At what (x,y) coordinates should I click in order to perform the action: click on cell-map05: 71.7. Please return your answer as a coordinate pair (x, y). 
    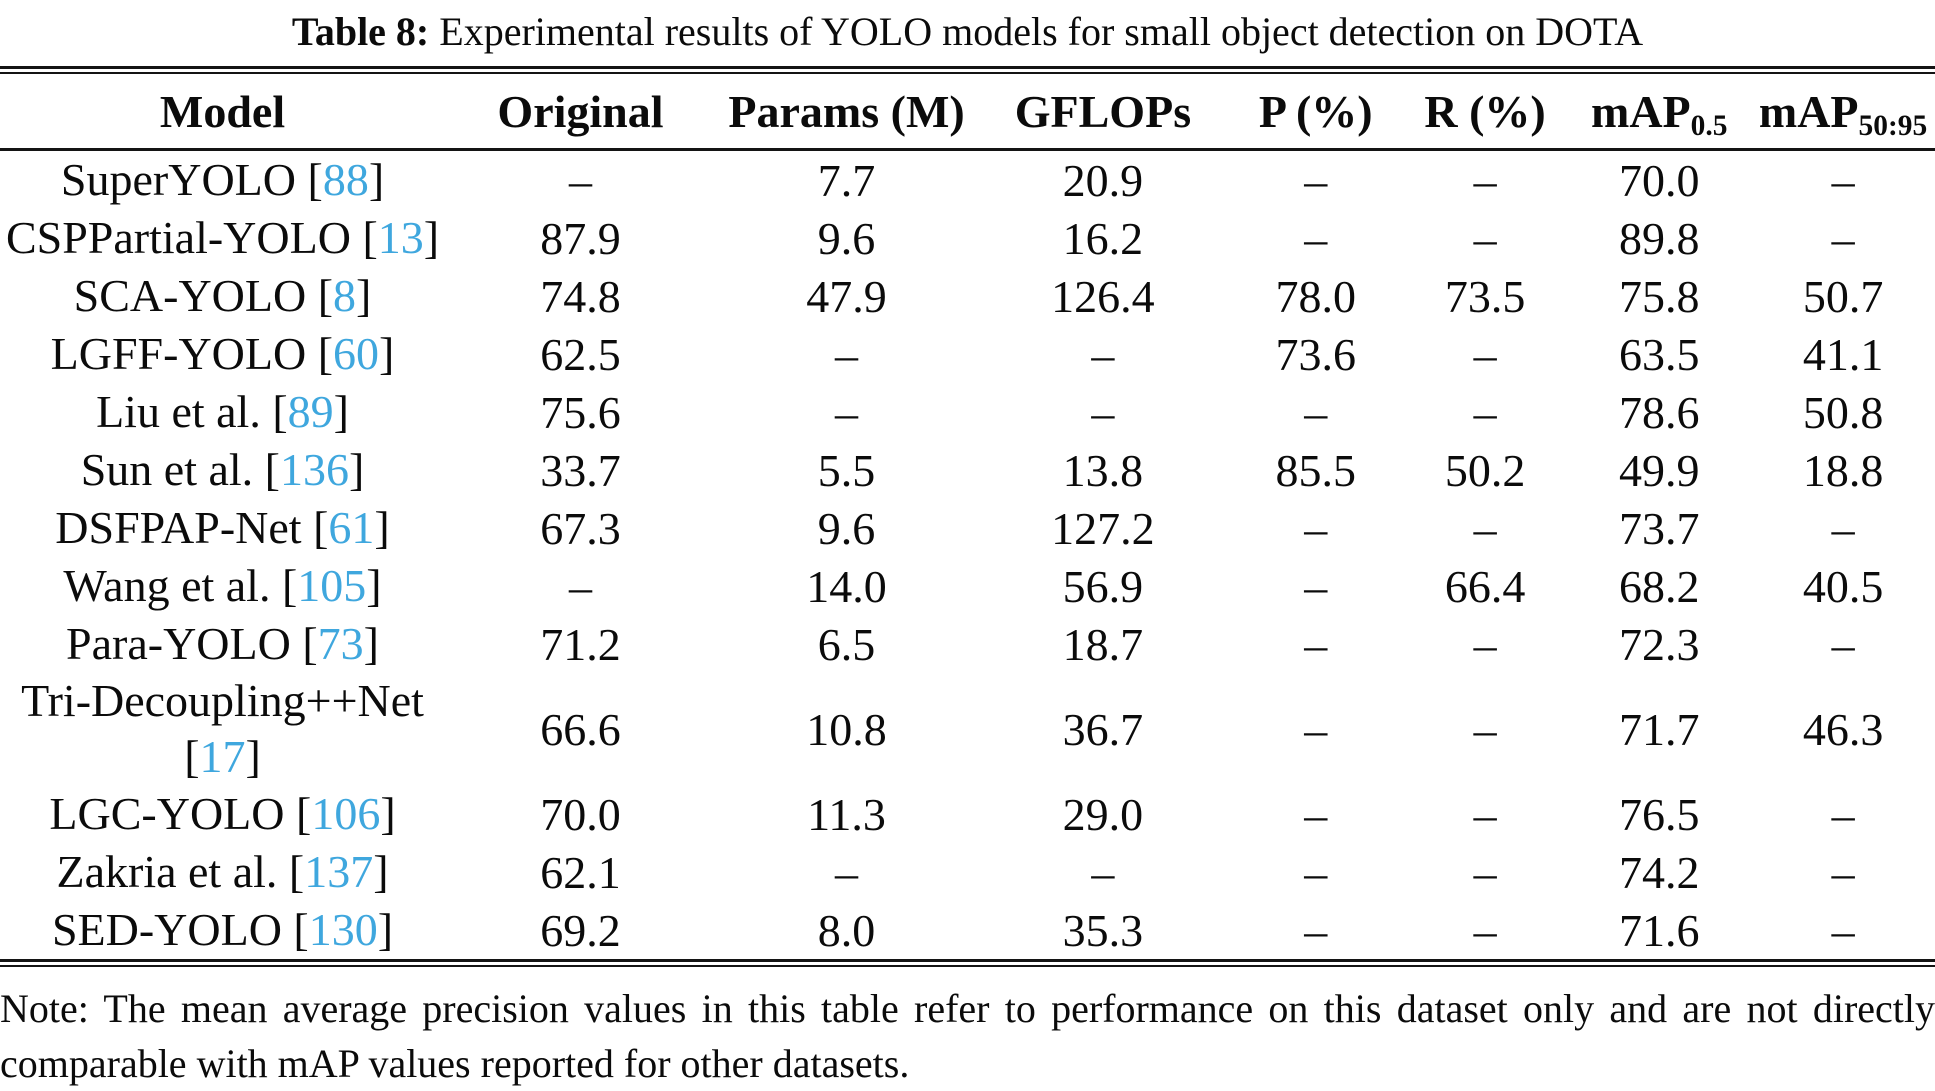
    Looking at the image, I should click on (1659, 729).